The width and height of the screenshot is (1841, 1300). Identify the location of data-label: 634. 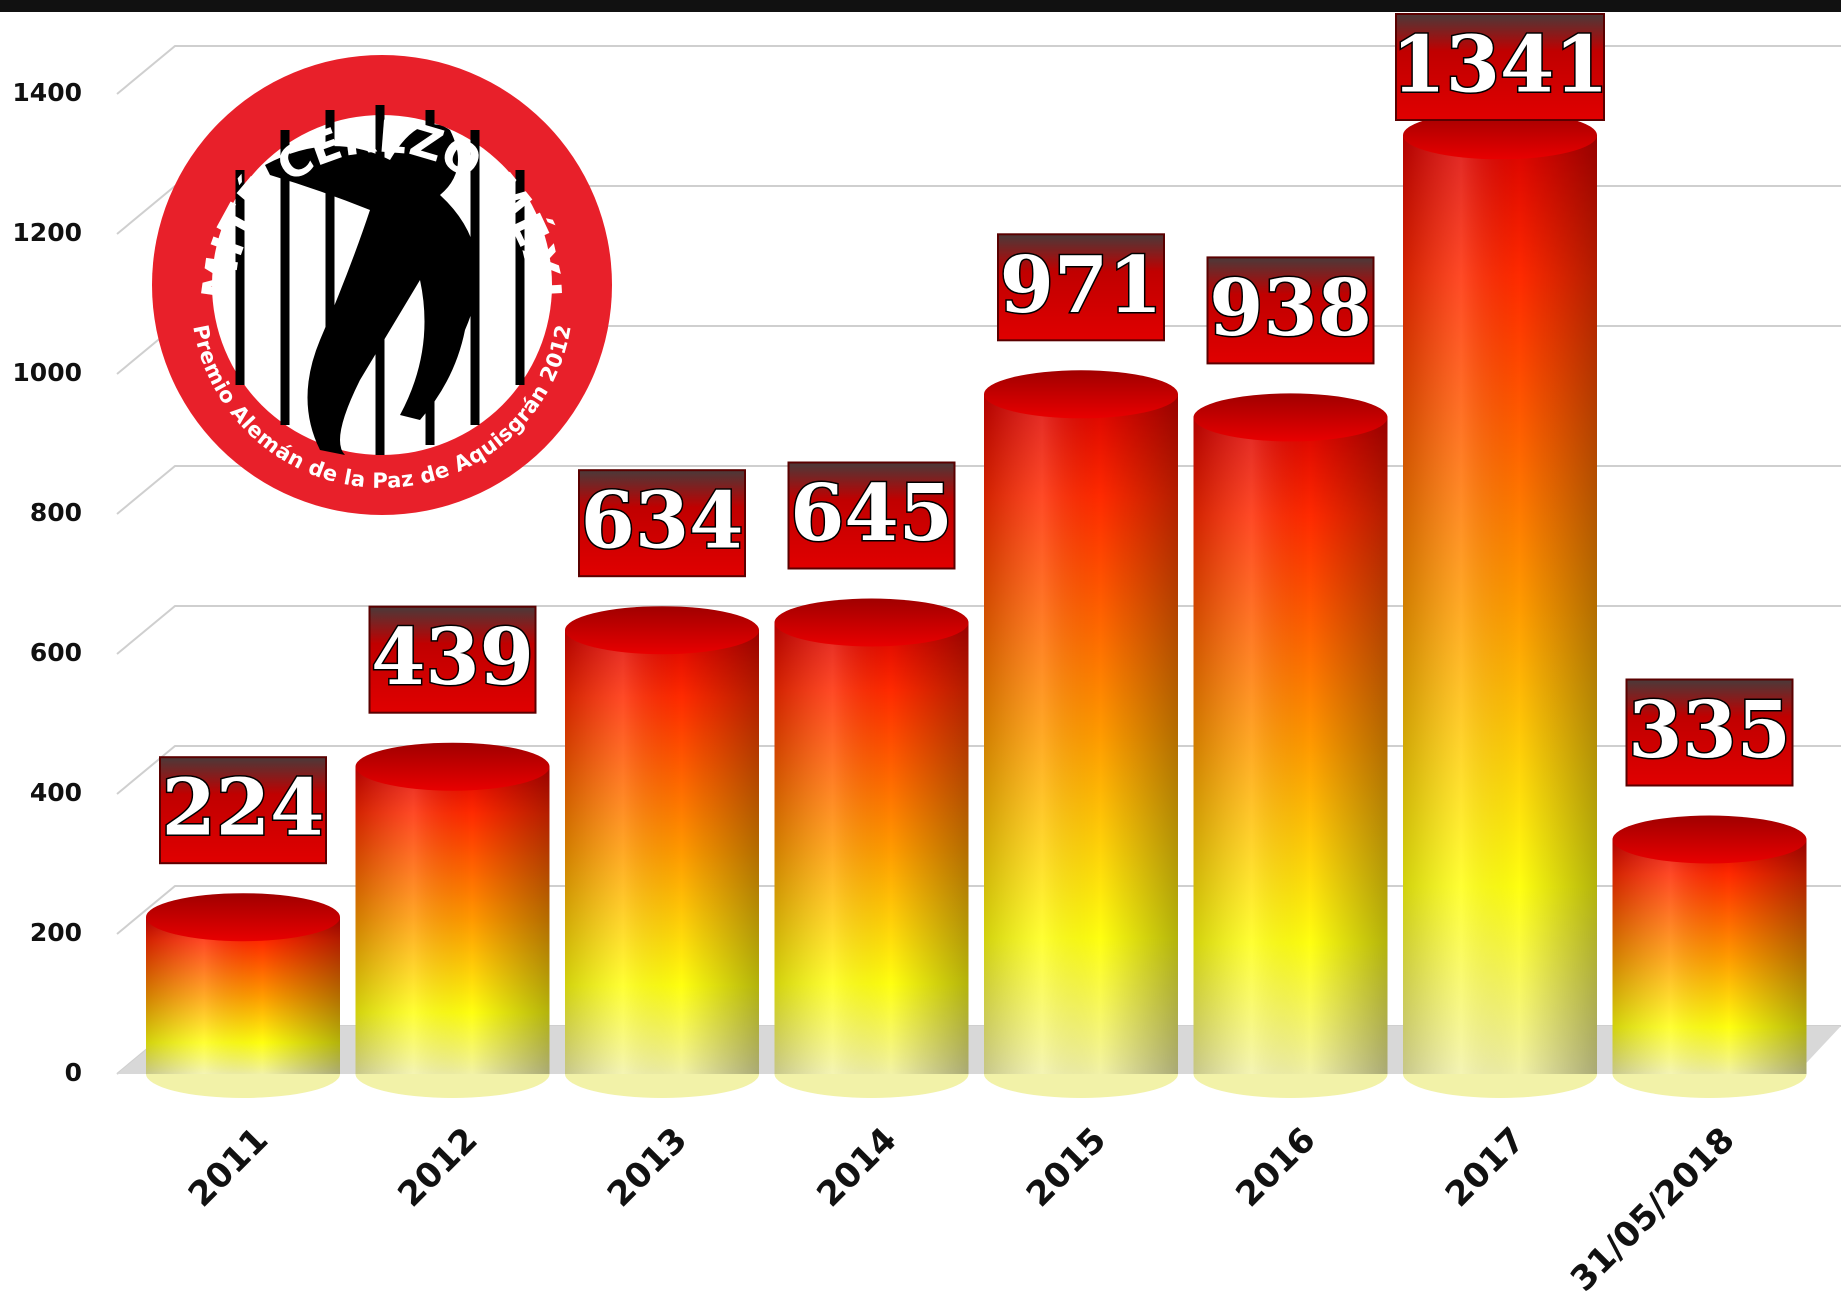
(662, 521).